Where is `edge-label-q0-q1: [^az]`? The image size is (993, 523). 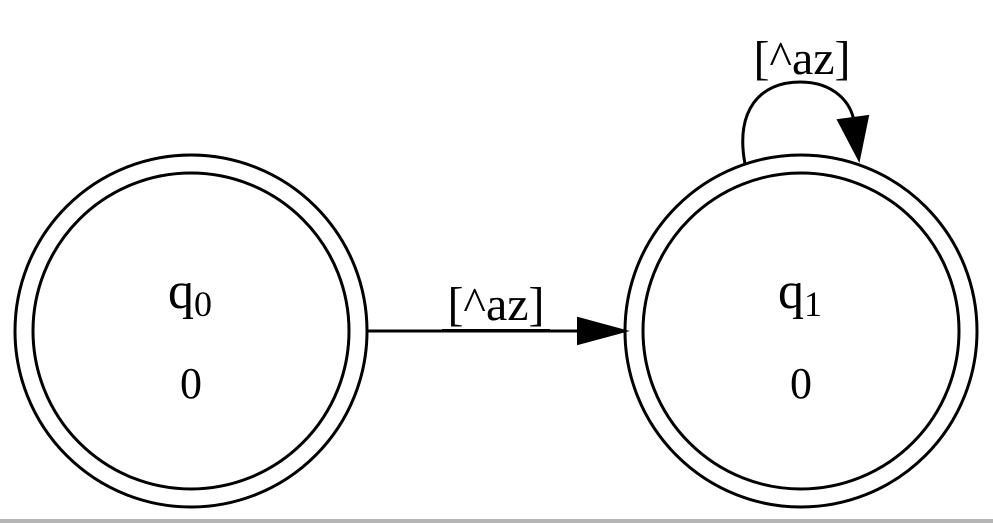 edge-label-q0-q1: [^az] is located at coordinates (495, 304).